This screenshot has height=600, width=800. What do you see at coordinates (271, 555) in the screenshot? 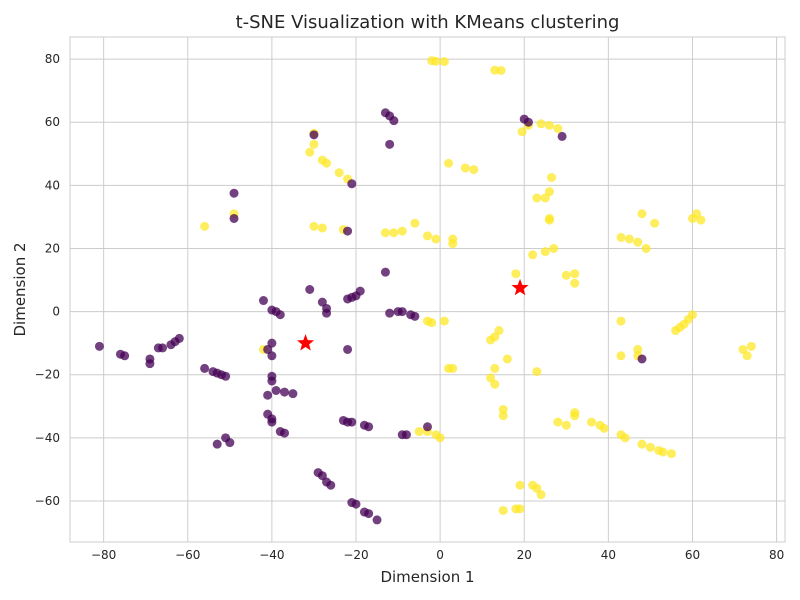
I see `x-tick-label: −40` at bounding box center [271, 555].